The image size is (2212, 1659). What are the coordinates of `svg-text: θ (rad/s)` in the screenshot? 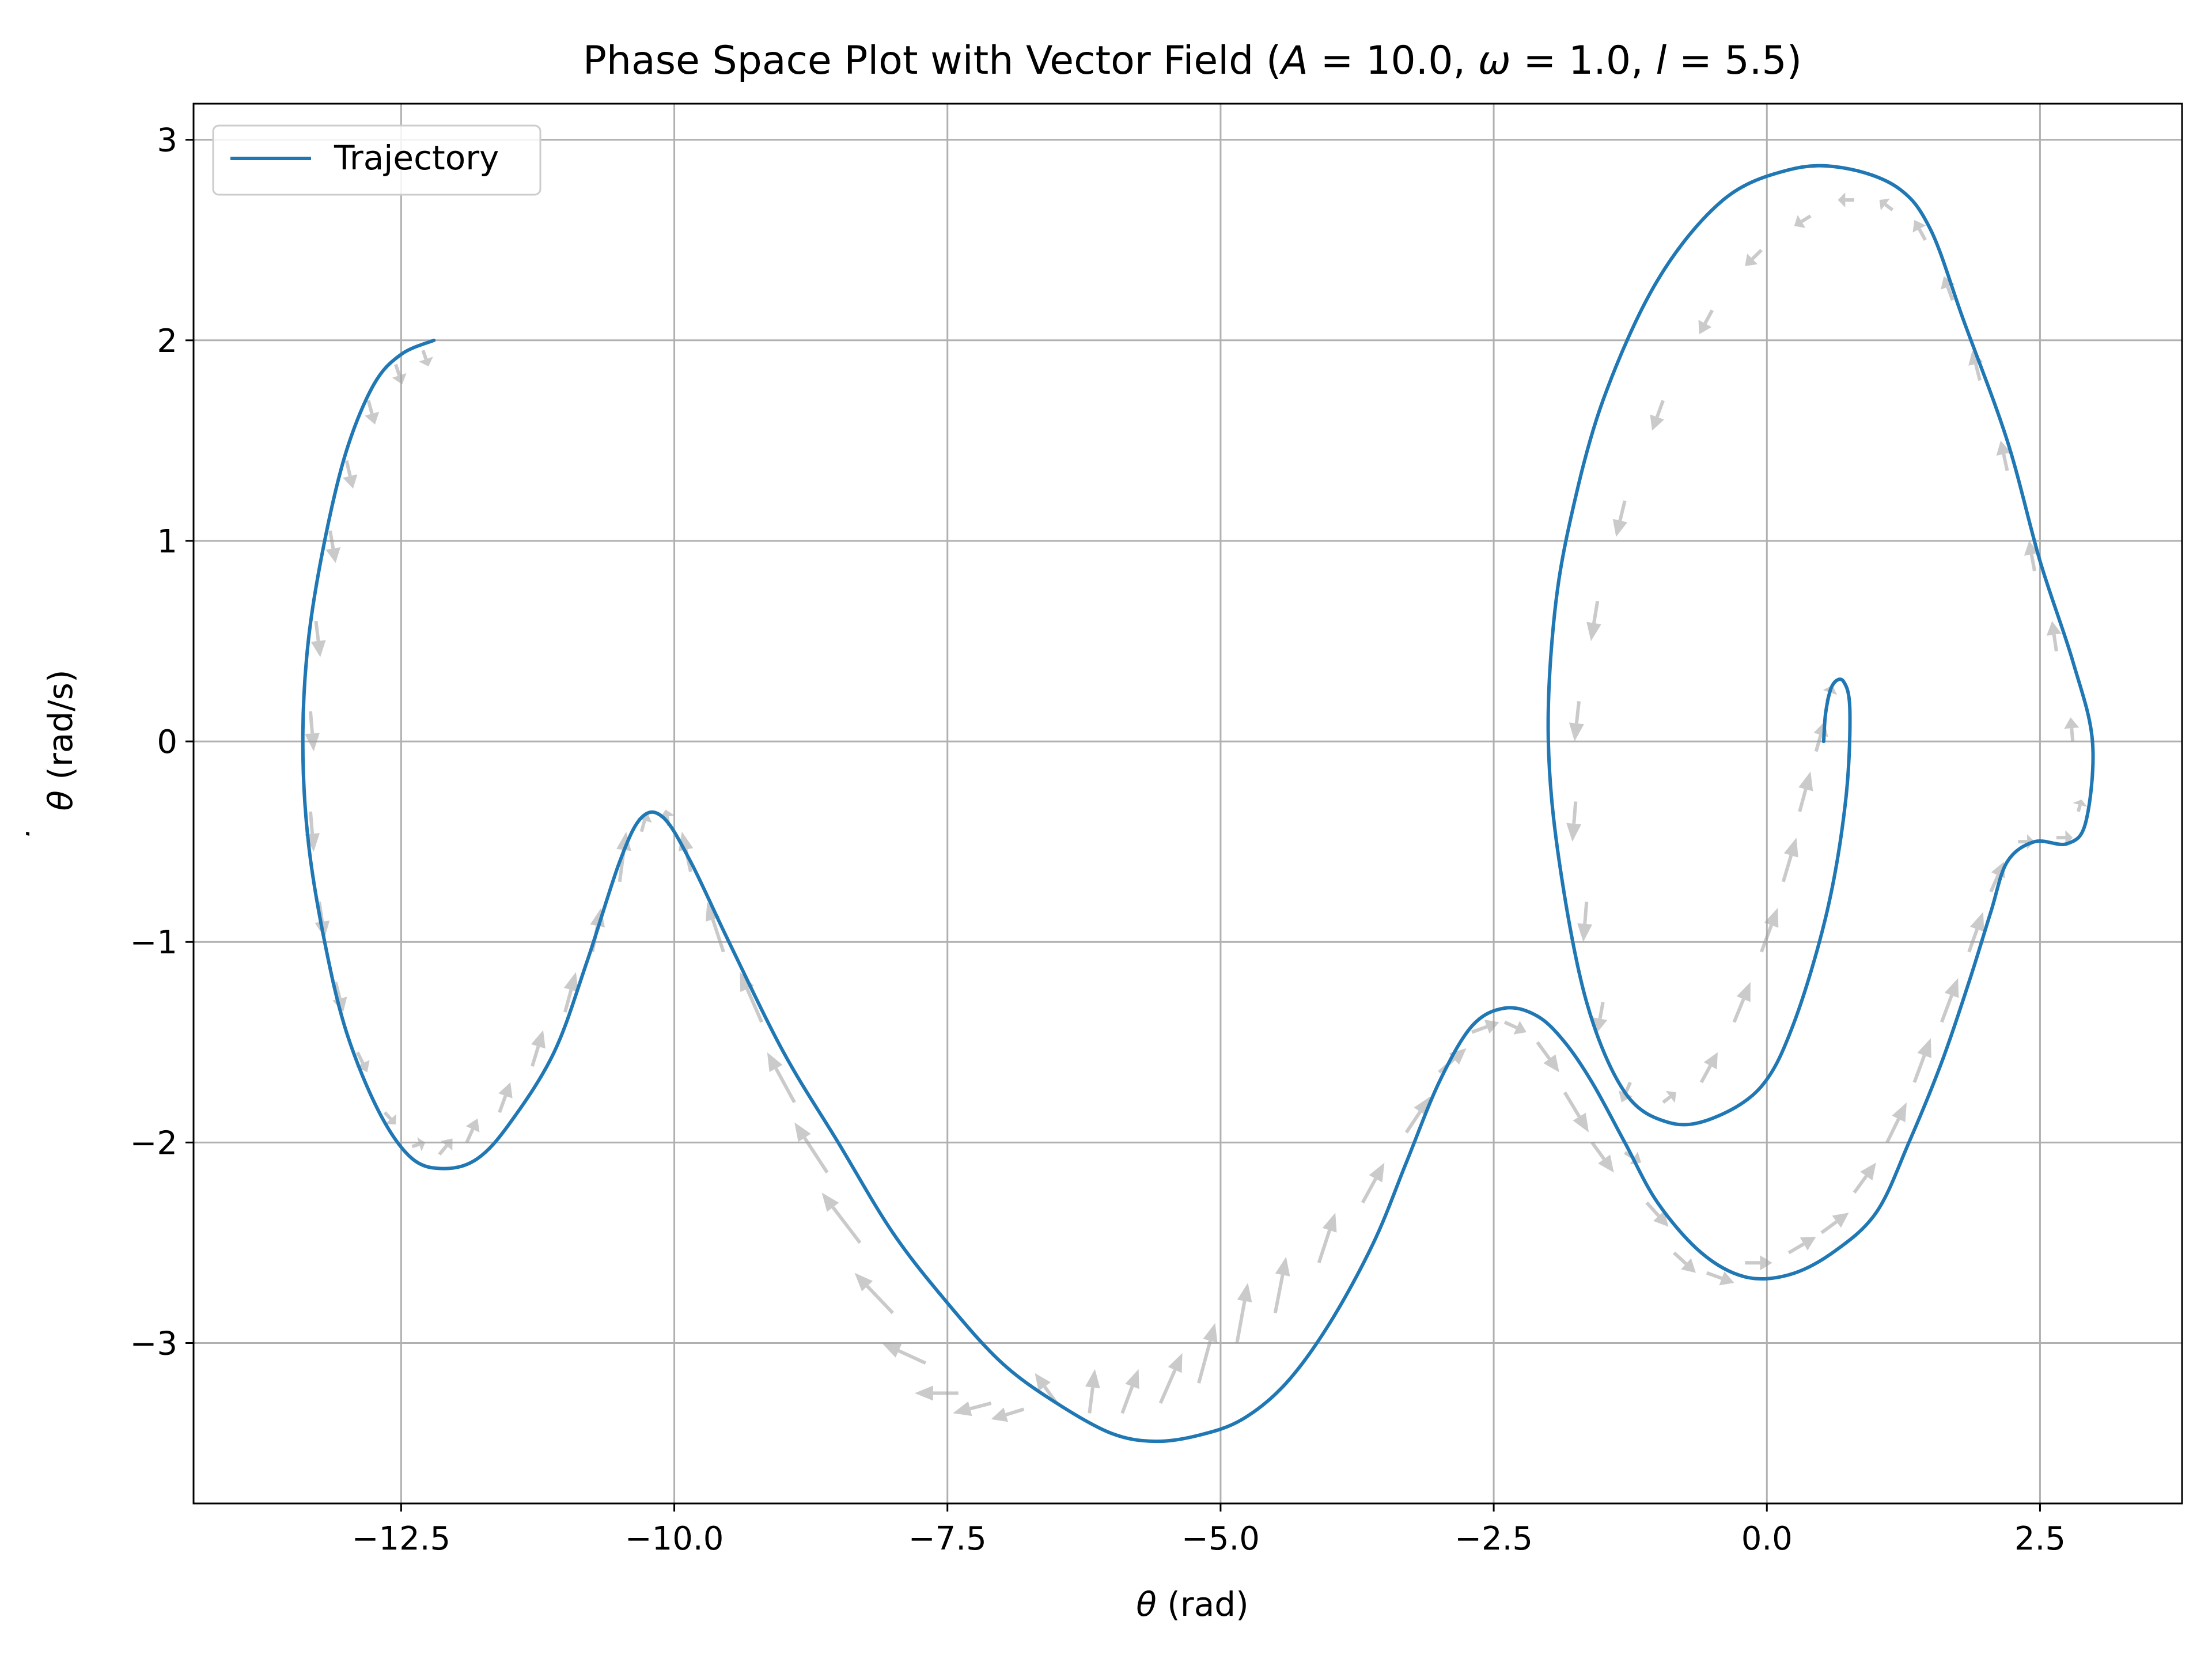 It's located at (60, 739).